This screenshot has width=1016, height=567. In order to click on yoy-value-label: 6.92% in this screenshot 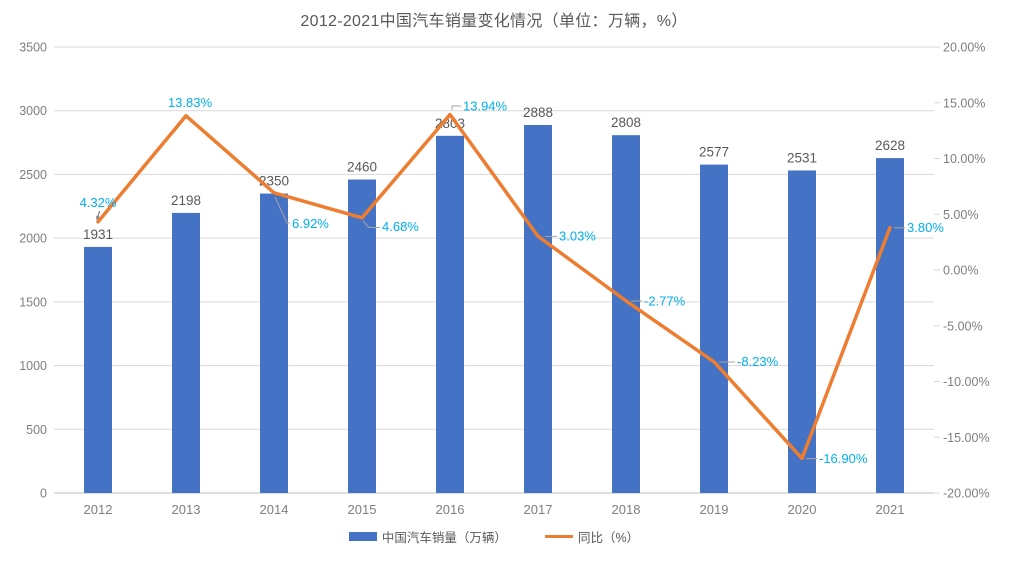, I will do `click(310, 223)`.